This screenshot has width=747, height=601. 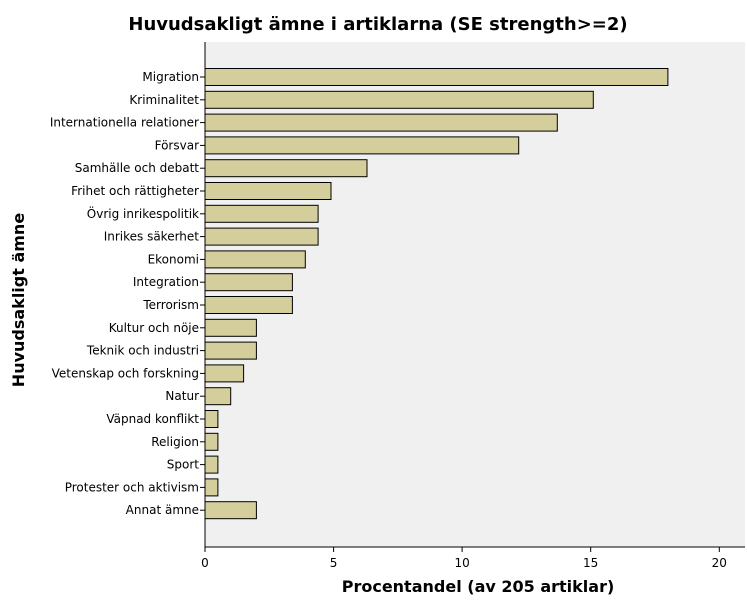 I want to click on category-label-10: Integration, so click(x=166, y=282).